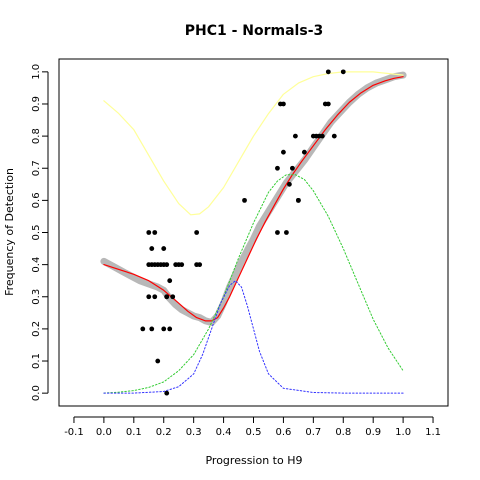 The image size is (480, 480). I want to click on y-tick-label: 0.9, so click(36, 104).